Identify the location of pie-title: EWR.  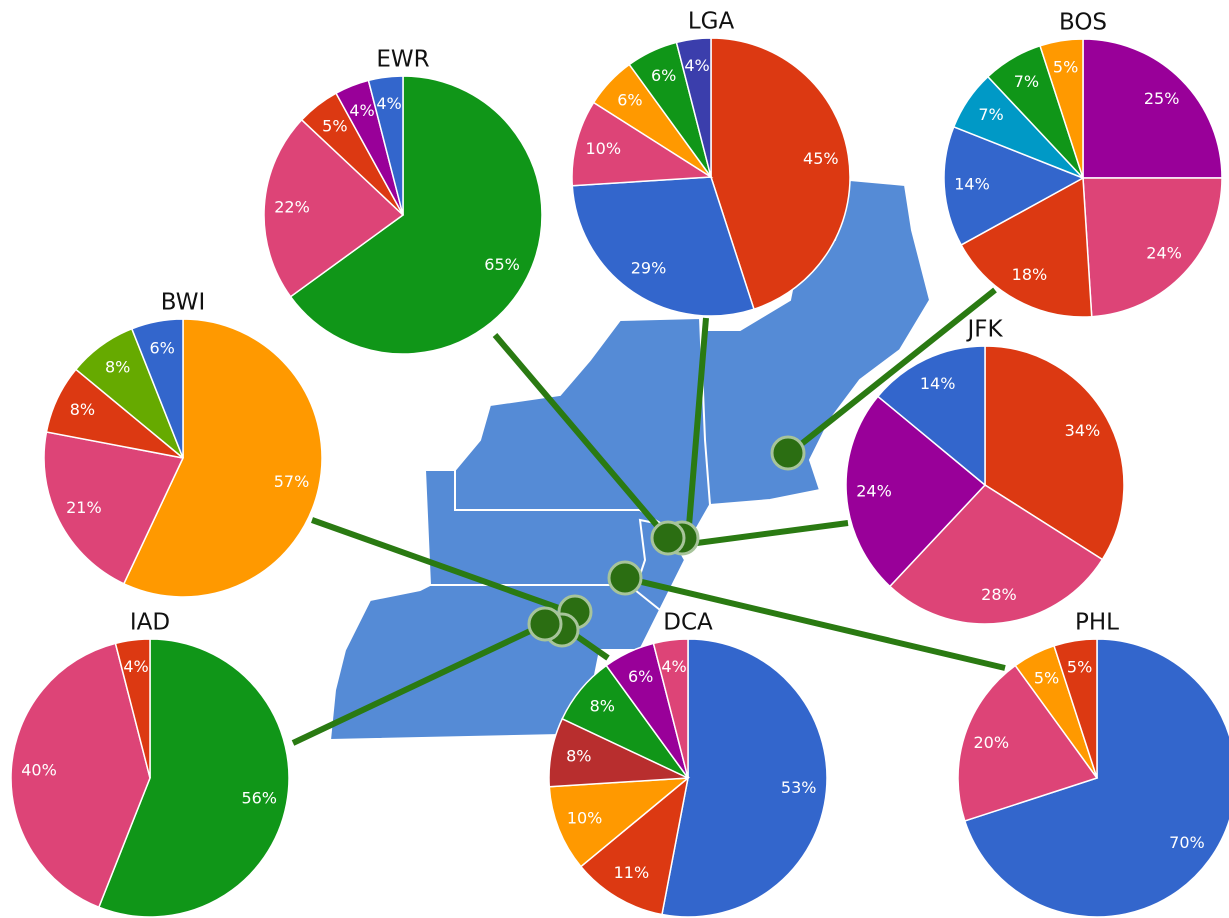
(402, 60).